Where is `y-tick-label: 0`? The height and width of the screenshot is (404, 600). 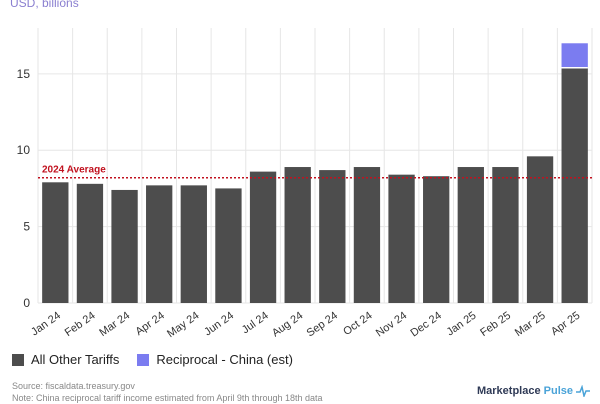 y-tick-label: 0 is located at coordinates (26, 303).